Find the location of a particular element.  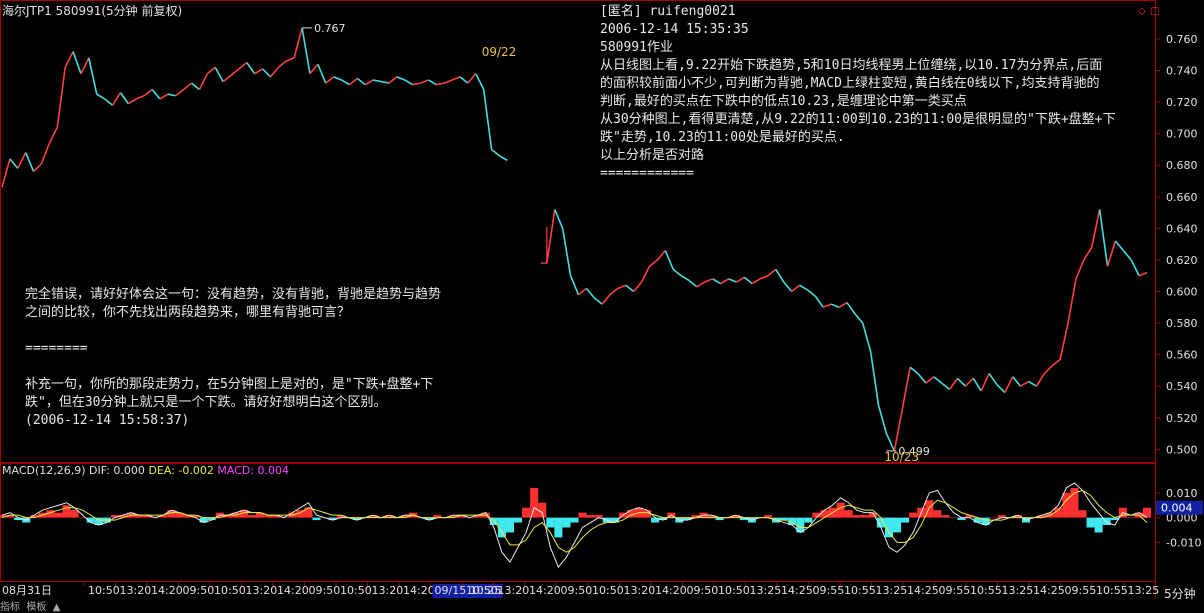

dea-line is located at coordinates (574, 521).